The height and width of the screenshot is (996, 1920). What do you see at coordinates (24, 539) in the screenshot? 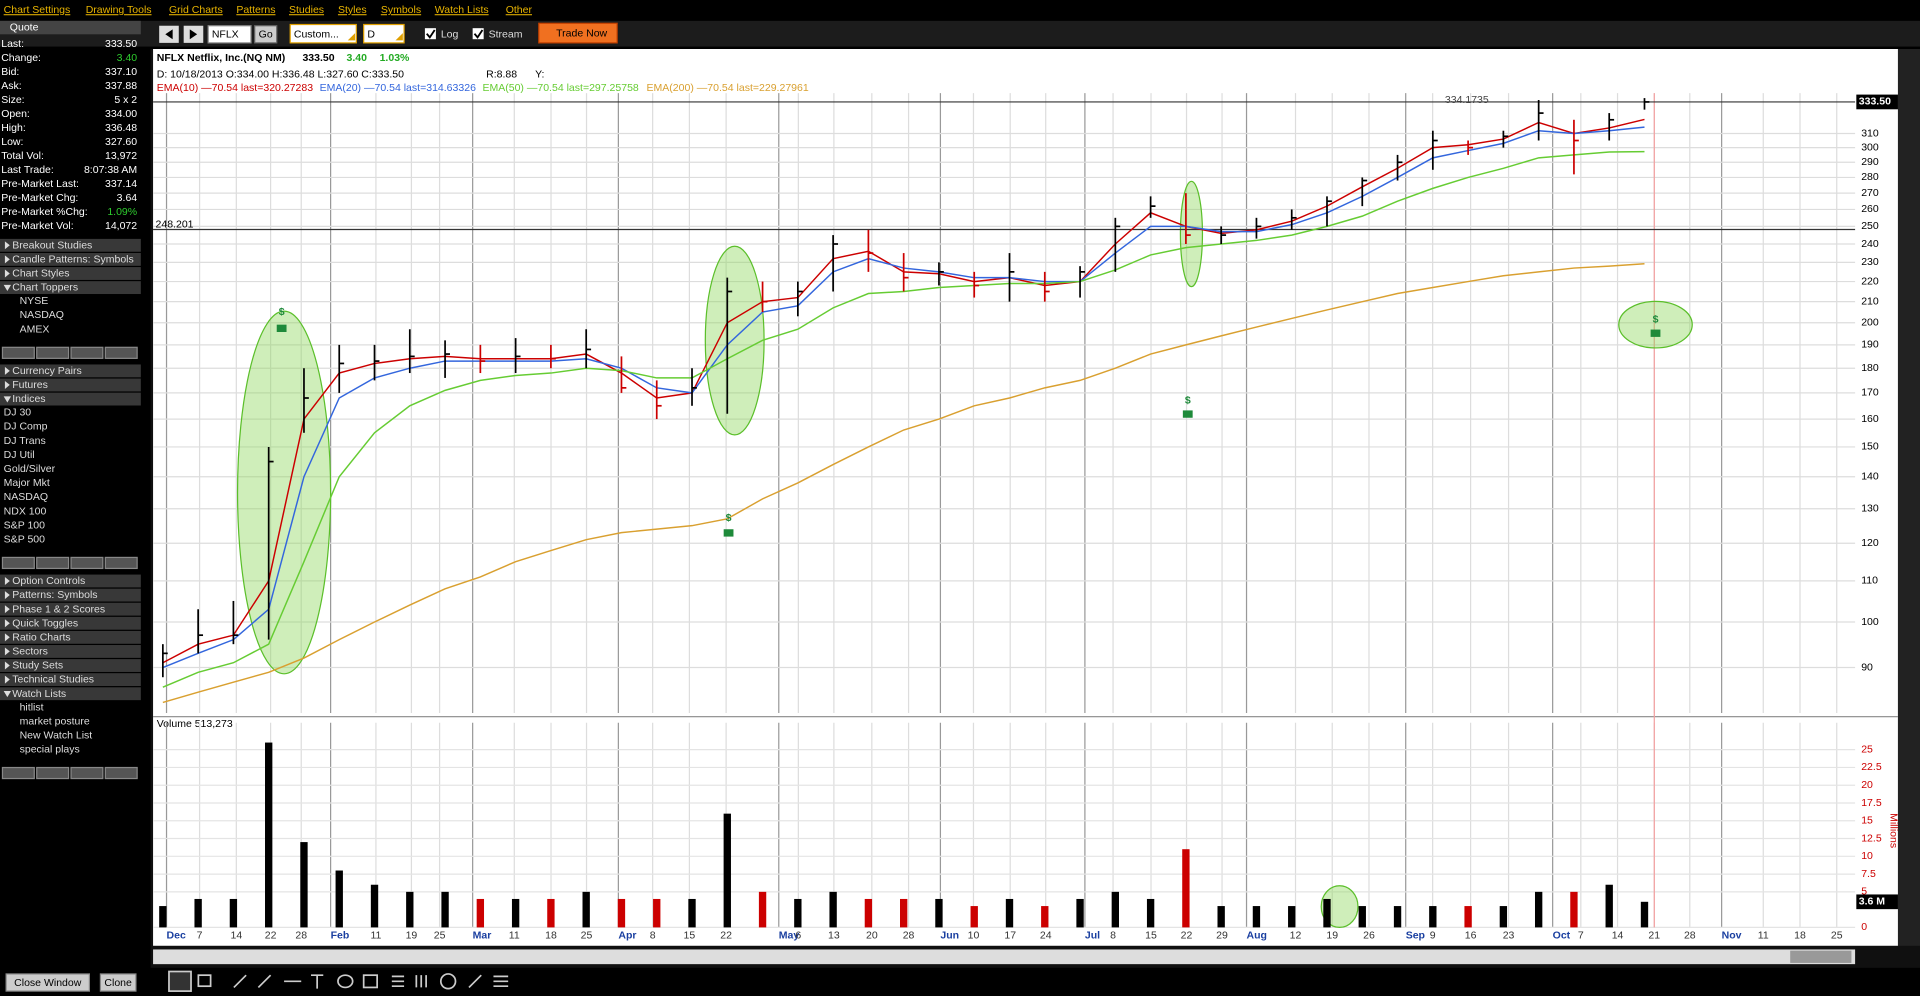
I see `list-item: S&P 500` at bounding box center [24, 539].